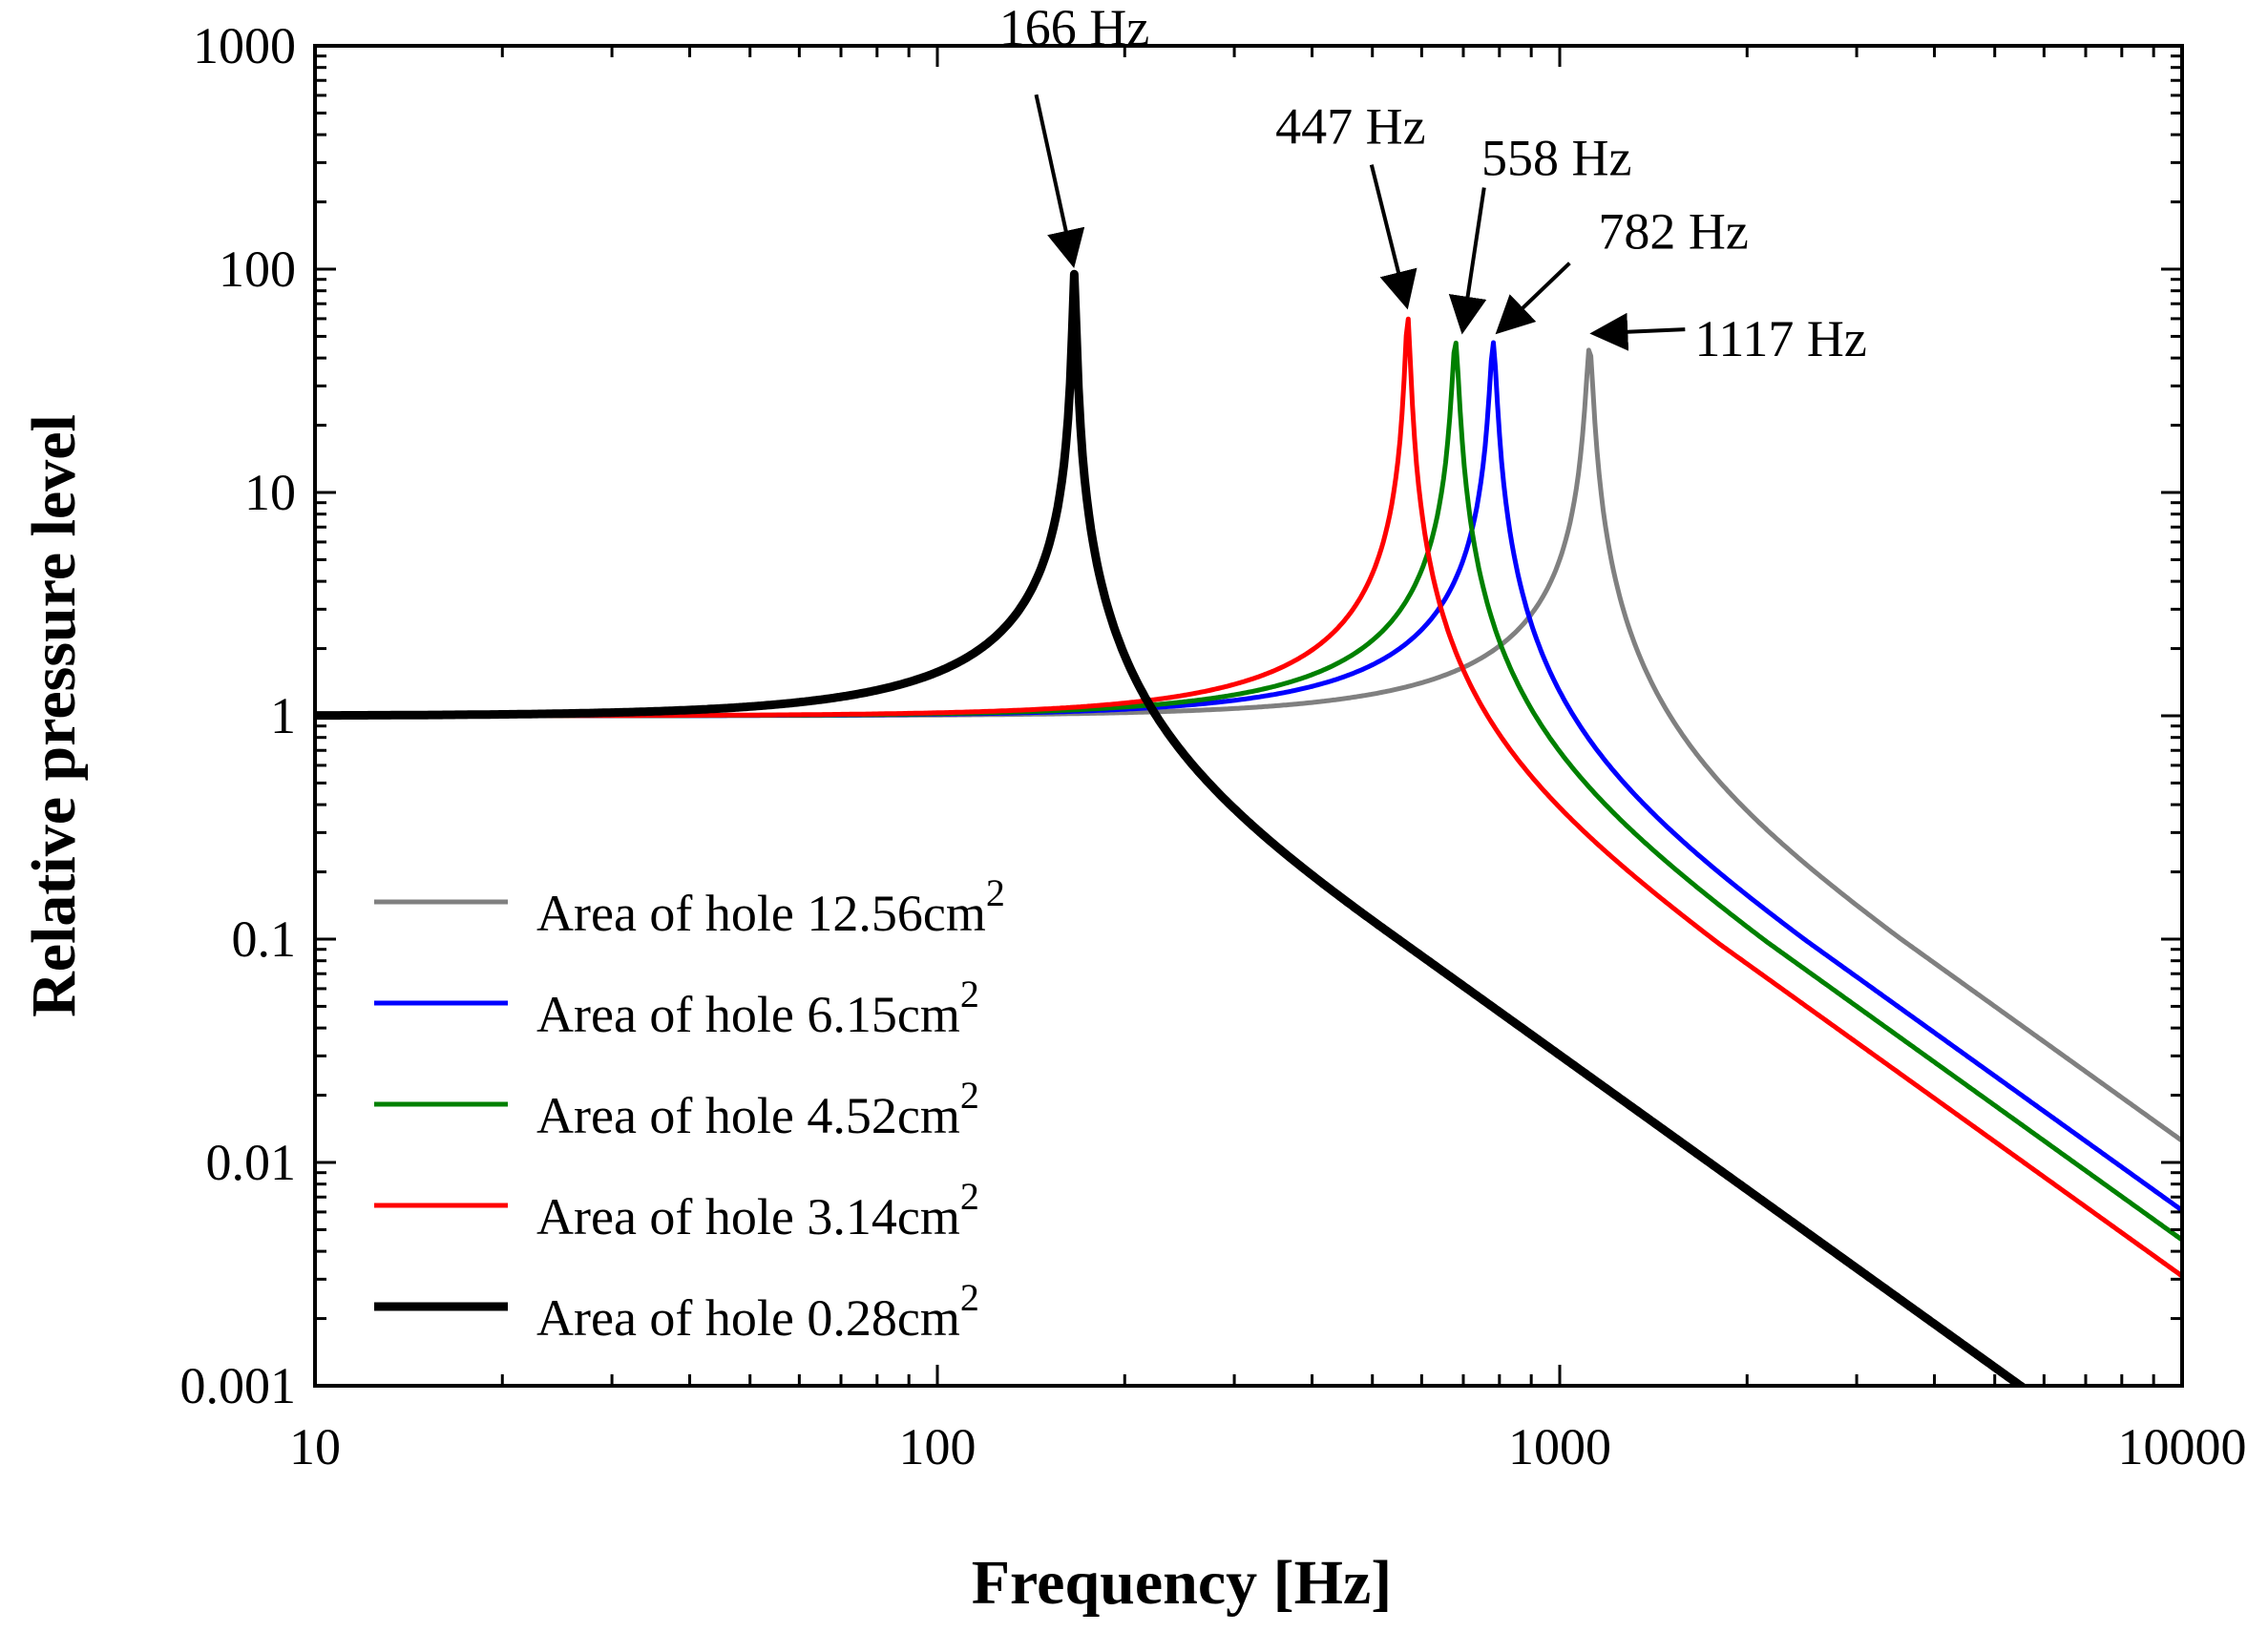 This screenshot has height=1632, width=2268. Describe the element at coordinates (265, 939) in the screenshot. I see `y-tick-label: 0.1` at that location.